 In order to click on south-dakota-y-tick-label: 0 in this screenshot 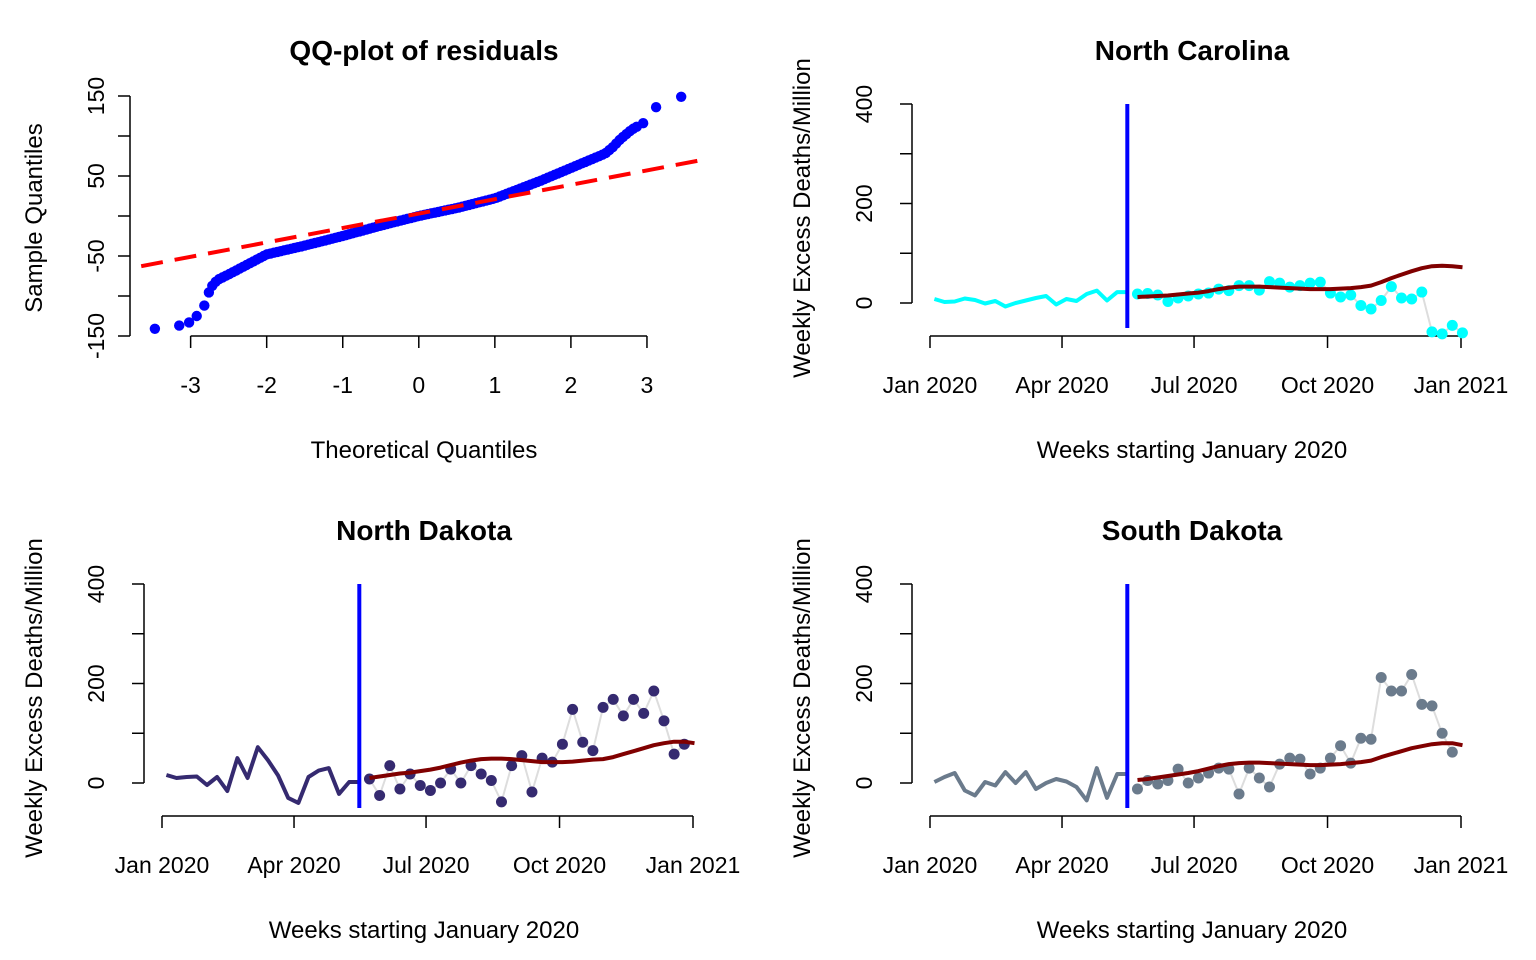, I will do `click(864, 783)`.